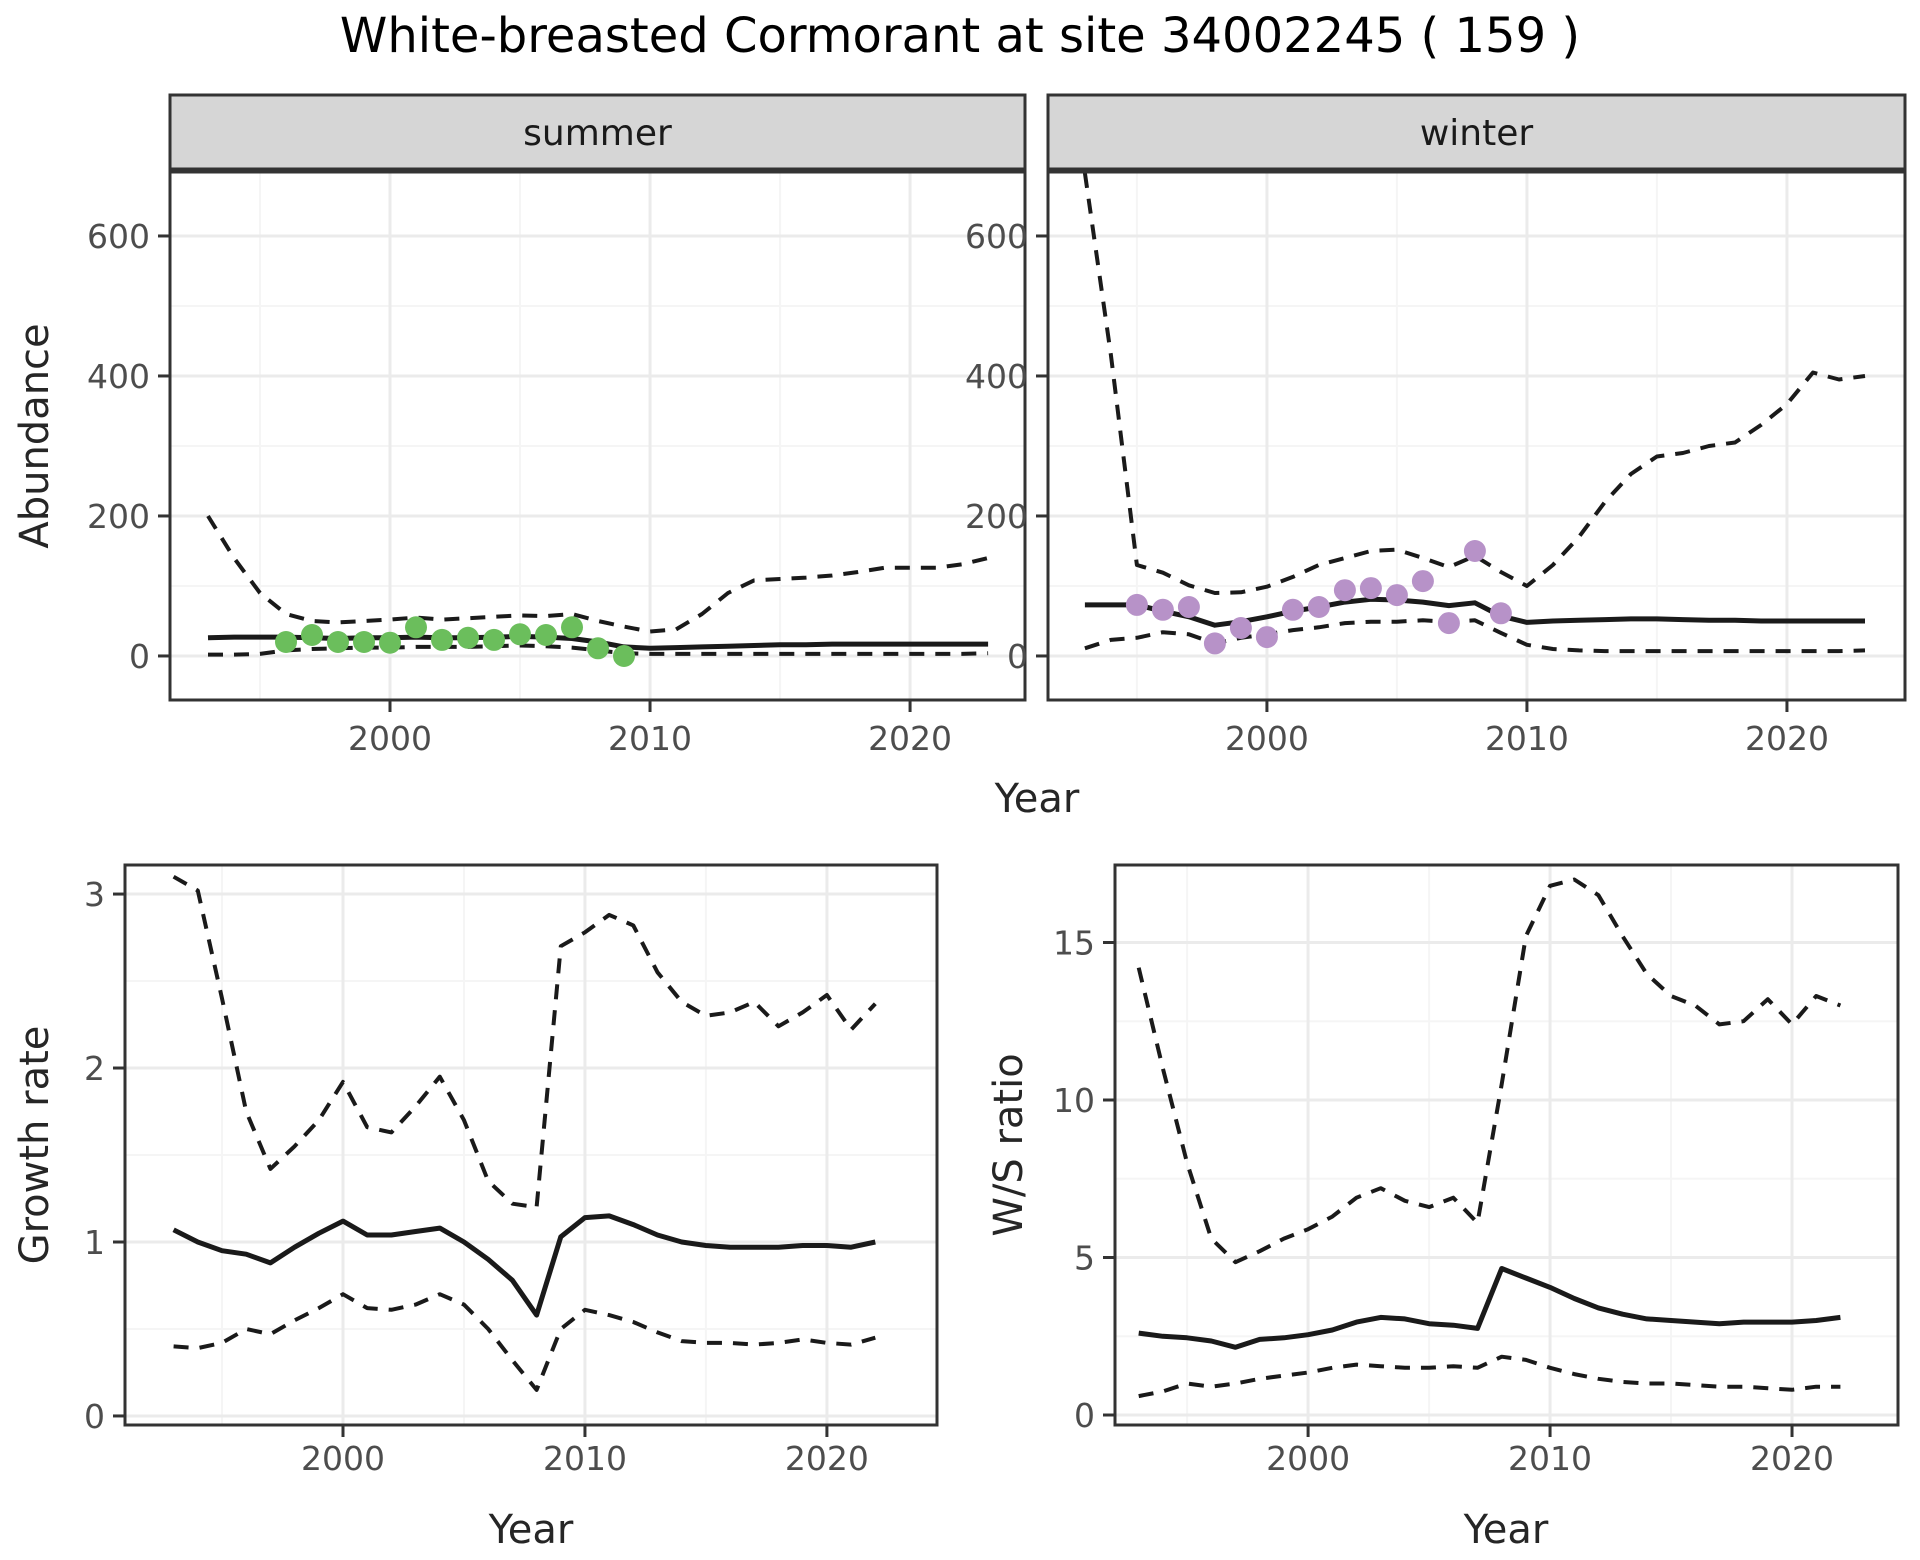  What do you see at coordinates (1074, 1100) in the screenshot?
I see `y-tick-label: 10` at bounding box center [1074, 1100].